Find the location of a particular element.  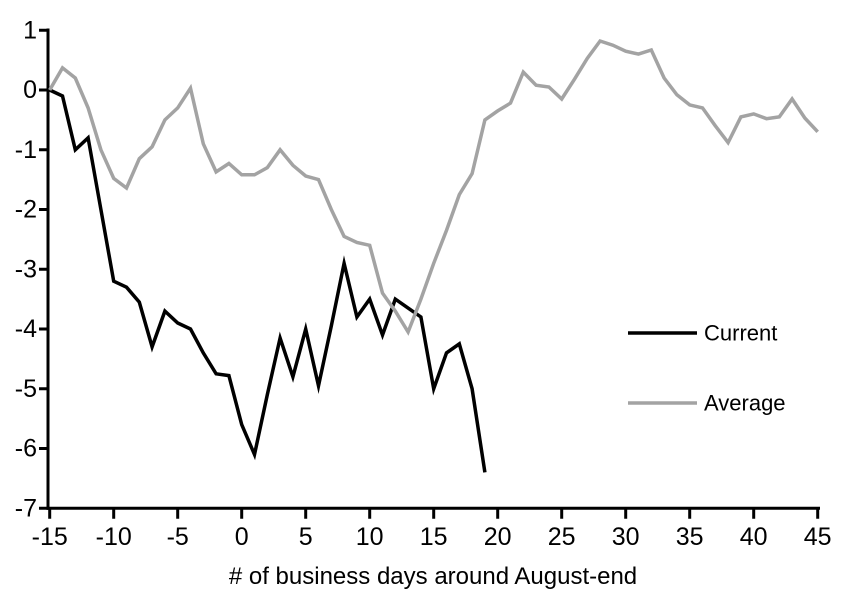

x-tick-label: 45 is located at coordinates (818, 537).